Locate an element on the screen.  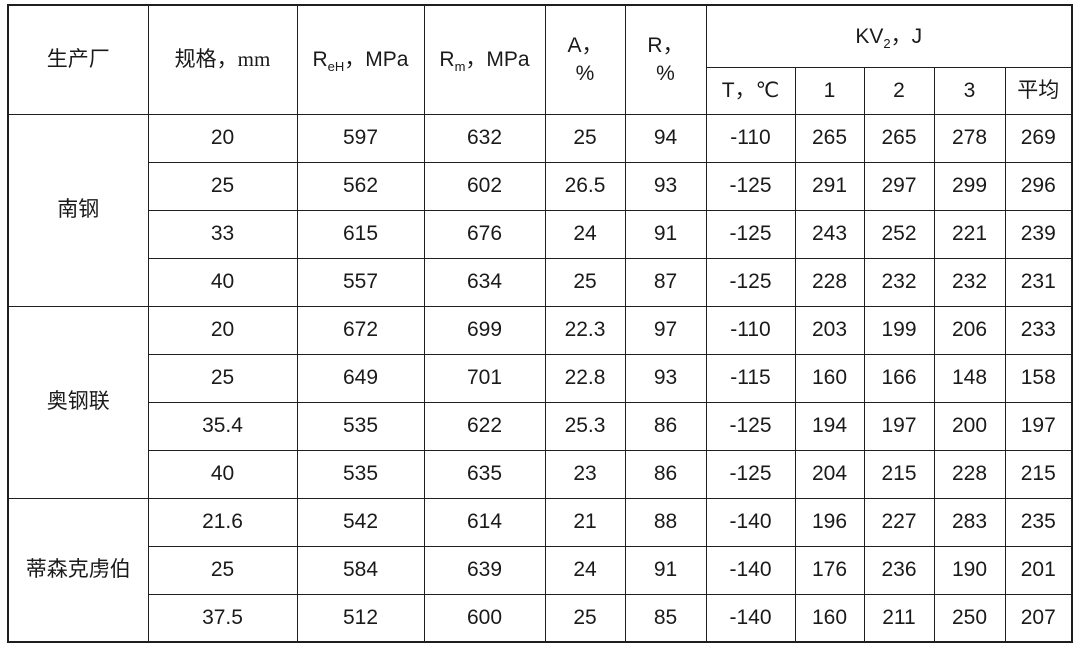
cell-kv2: 199 is located at coordinates (899, 330).